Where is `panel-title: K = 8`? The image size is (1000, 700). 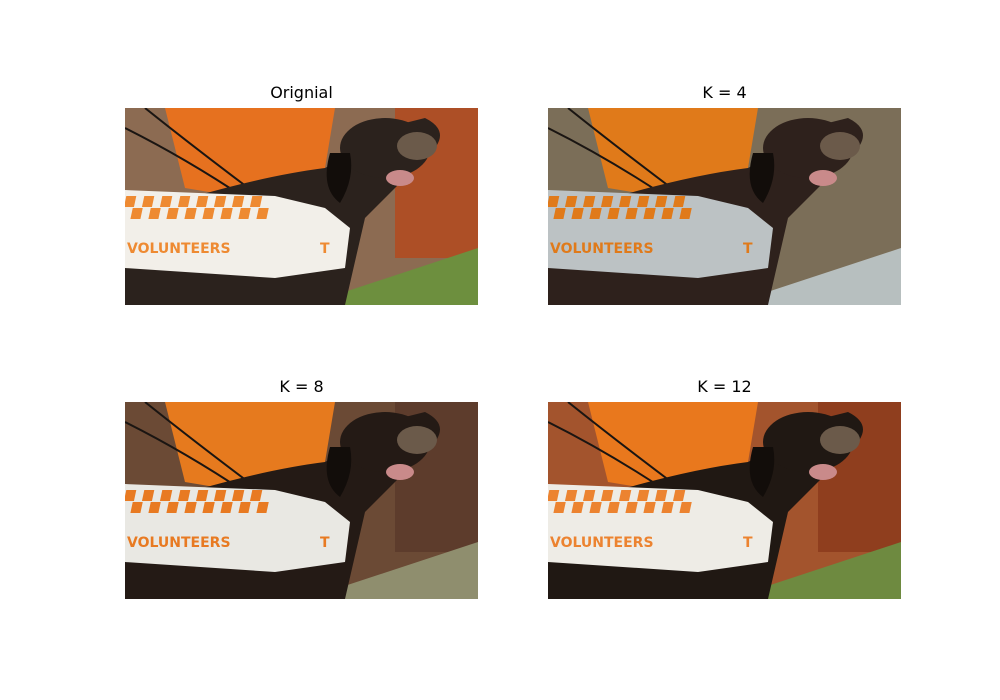 panel-title: K = 8 is located at coordinates (301, 386).